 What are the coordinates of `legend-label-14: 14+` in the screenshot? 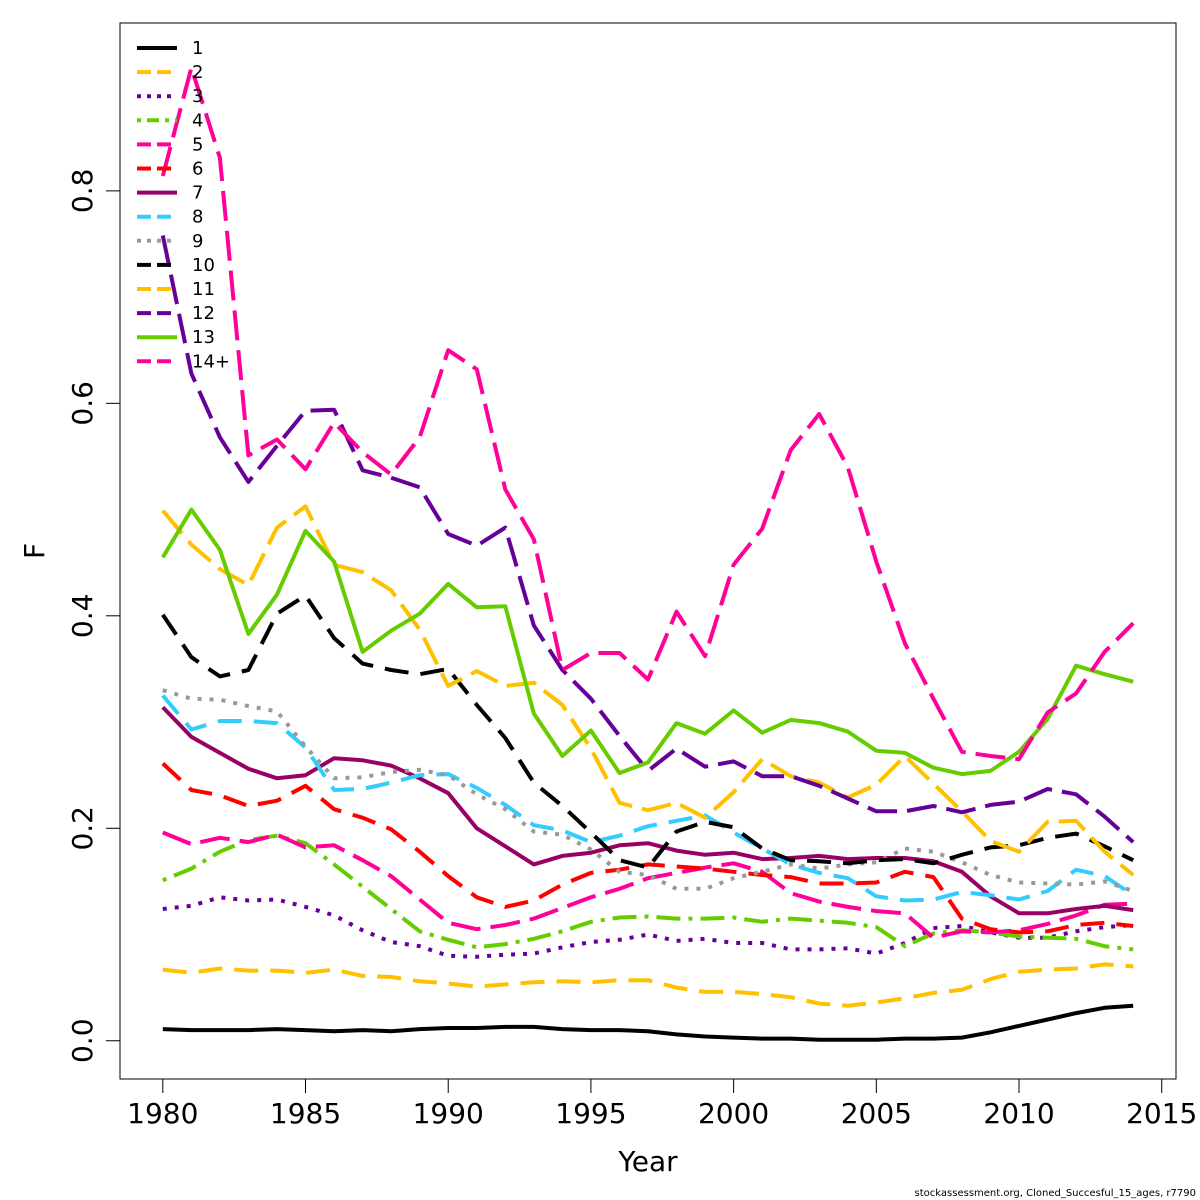 It's located at (211, 361).